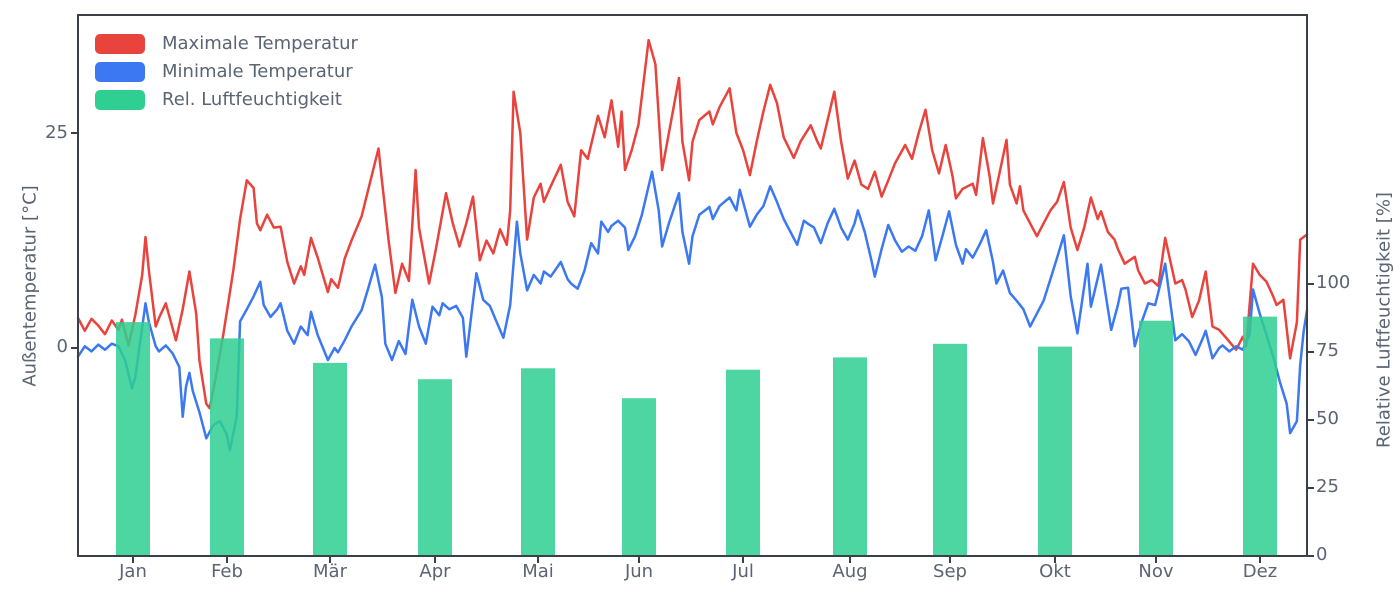 Image resolution: width=1400 pixels, height=600 pixels. Describe the element at coordinates (1156, 438) in the screenshot. I see `humidity-bar-Nov` at that location.